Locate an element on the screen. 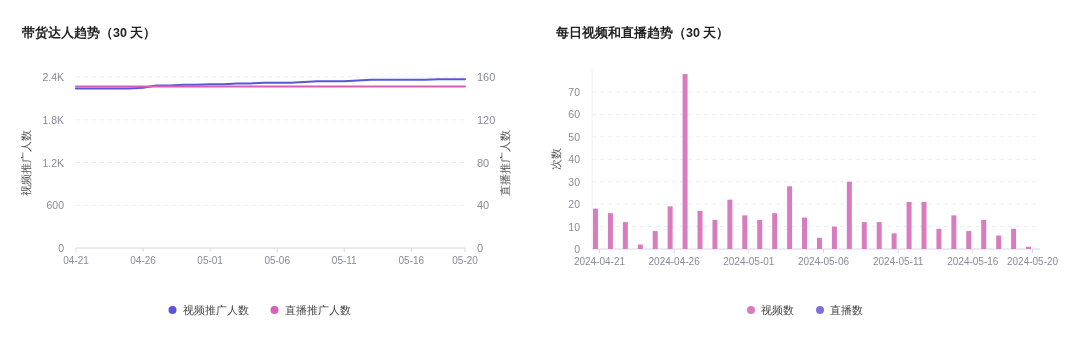 This screenshot has width=1080, height=349. x-tick-label: 05-06 is located at coordinates (277, 260).